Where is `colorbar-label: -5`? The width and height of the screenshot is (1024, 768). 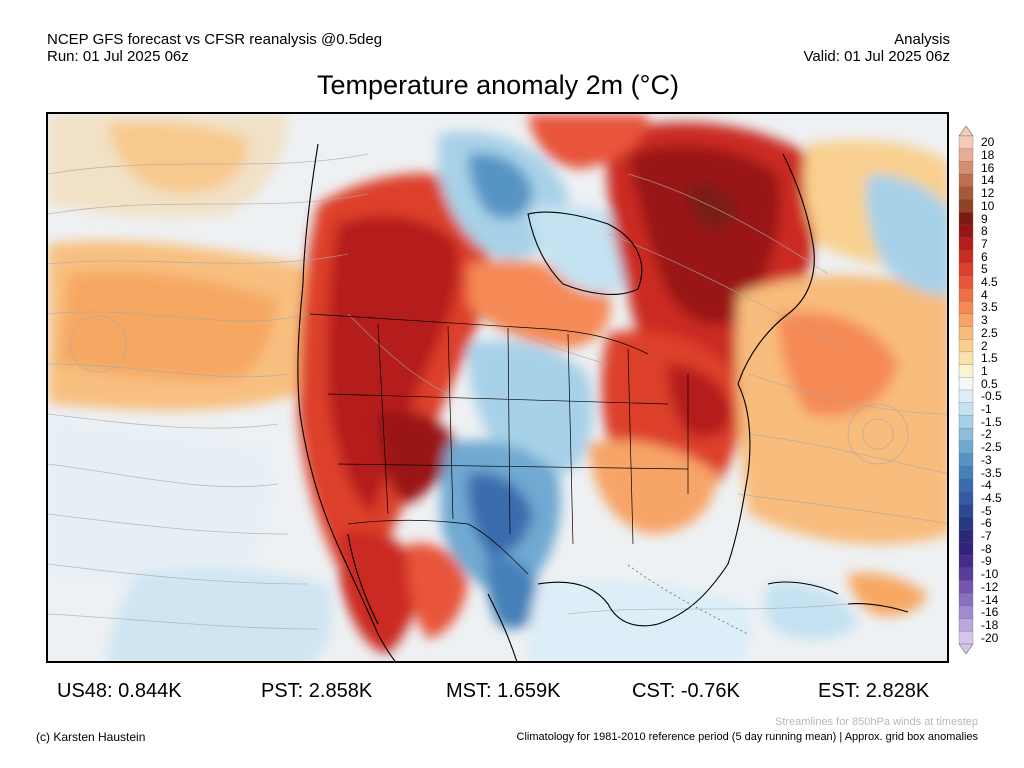 colorbar-label: -5 is located at coordinates (986, 510).